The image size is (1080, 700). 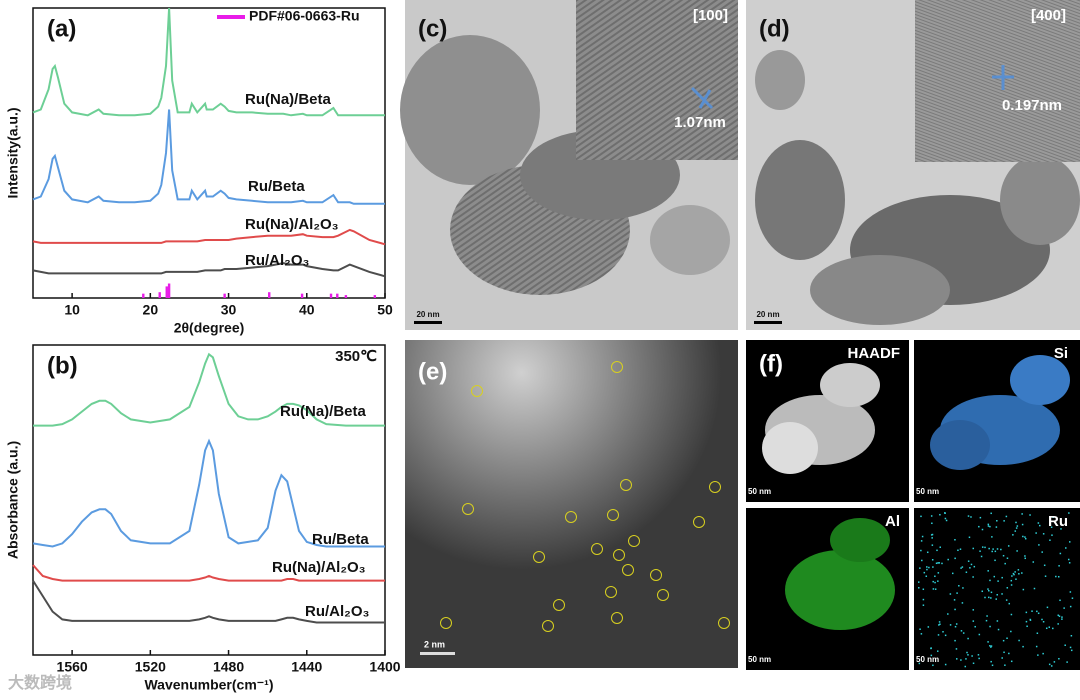 What do you see at coordinates (874, 353) in the screenshot?
I see `map-name: HAADF` at bounding box center [874, 353].